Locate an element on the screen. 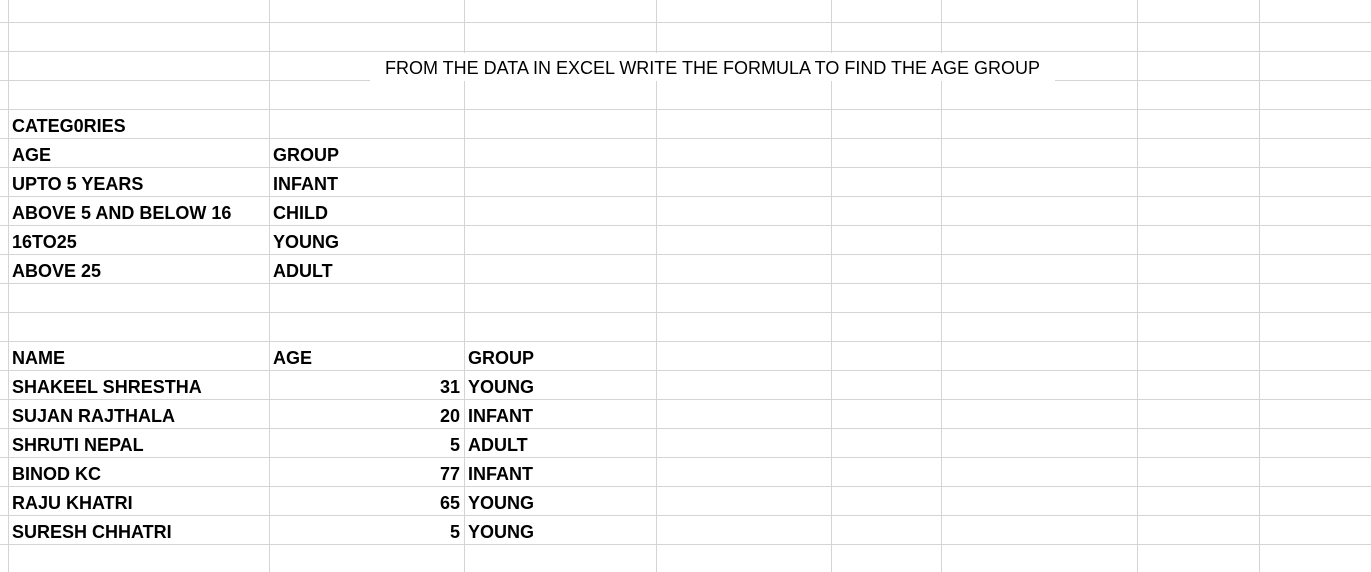 The height and width of the screenshot is (572, 1371). category-age-cell: UPTO 5 YEARS is located at coordinates (78, 184).